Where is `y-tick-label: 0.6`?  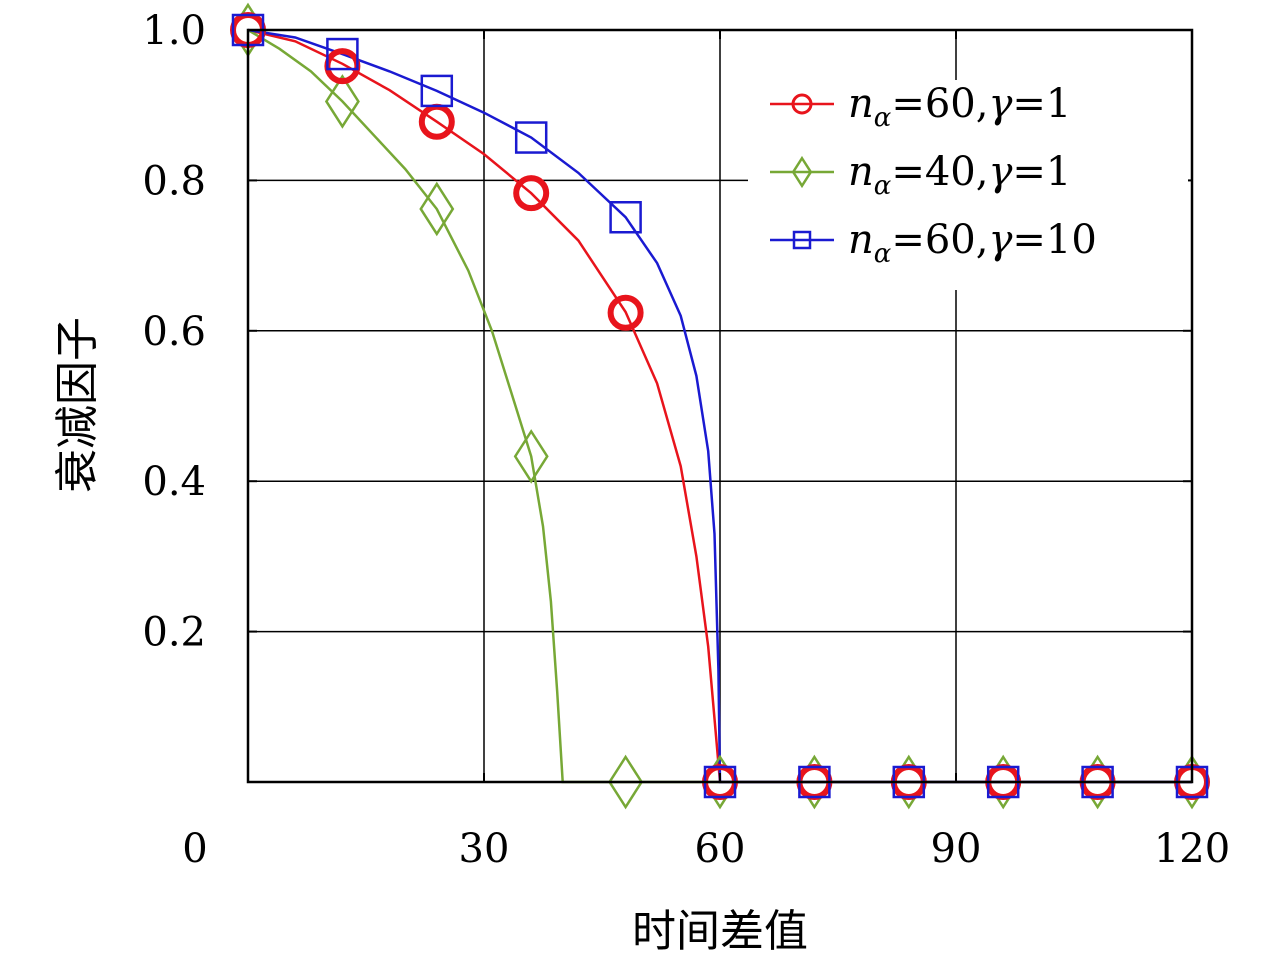 y-tick-label: 0.6 is located at coordinates (174, 332).